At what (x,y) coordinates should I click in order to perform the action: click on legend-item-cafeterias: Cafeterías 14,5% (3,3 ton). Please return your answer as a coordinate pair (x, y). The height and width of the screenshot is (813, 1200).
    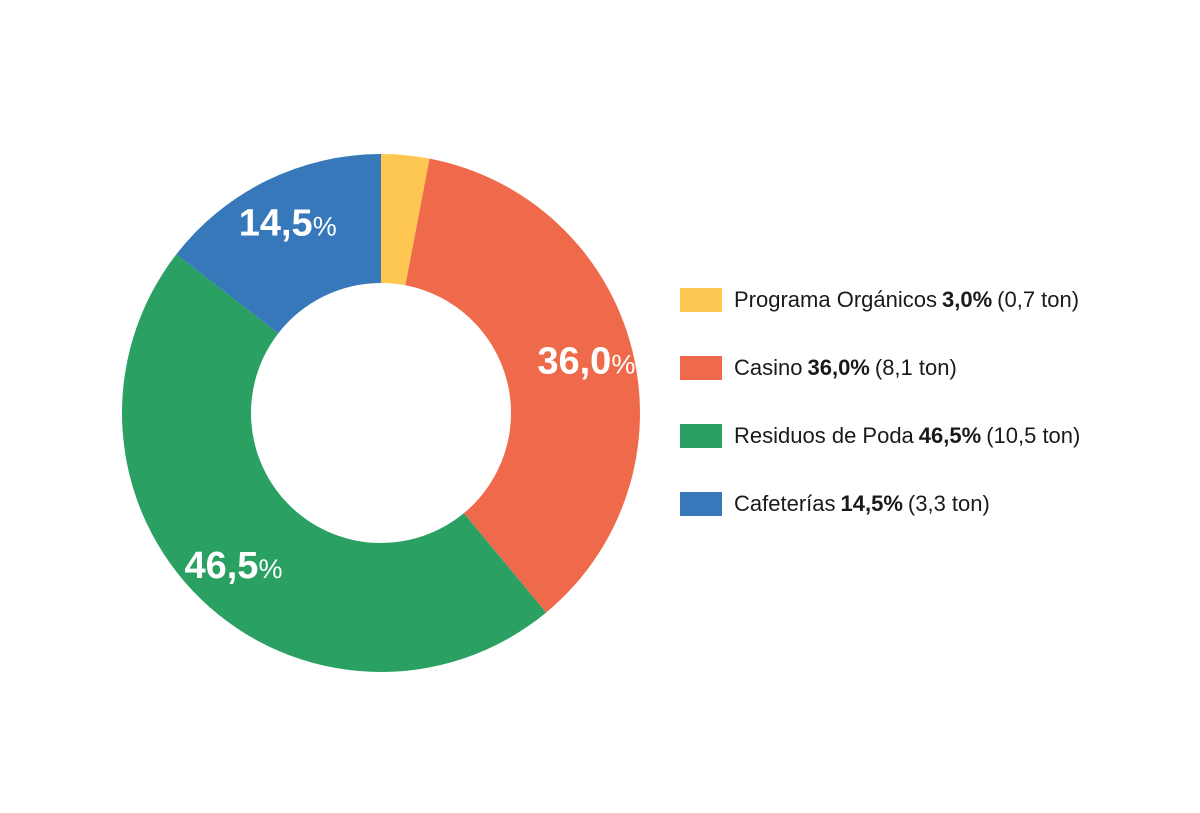
    Looking at the image, I should click on (930, 504).